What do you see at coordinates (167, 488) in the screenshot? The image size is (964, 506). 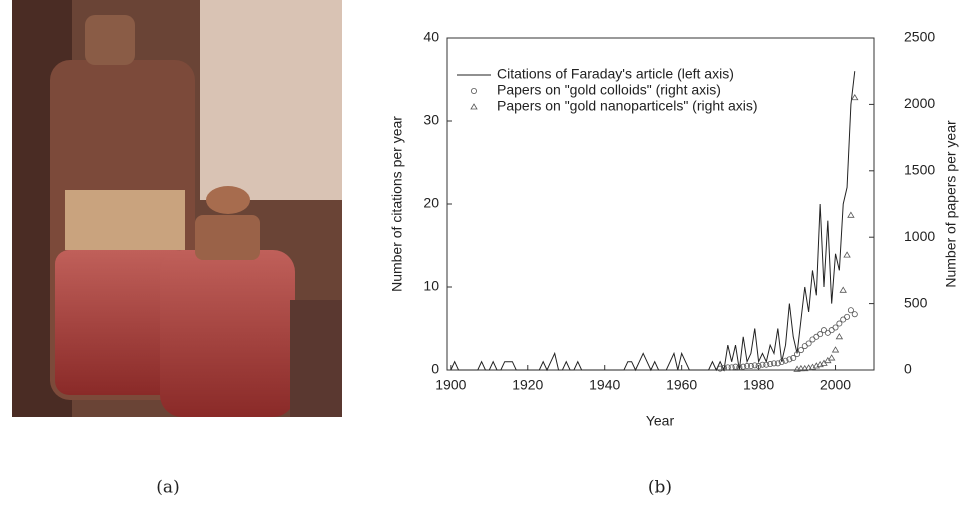 I see `caption: (a)` at bounding box center [167, 488].